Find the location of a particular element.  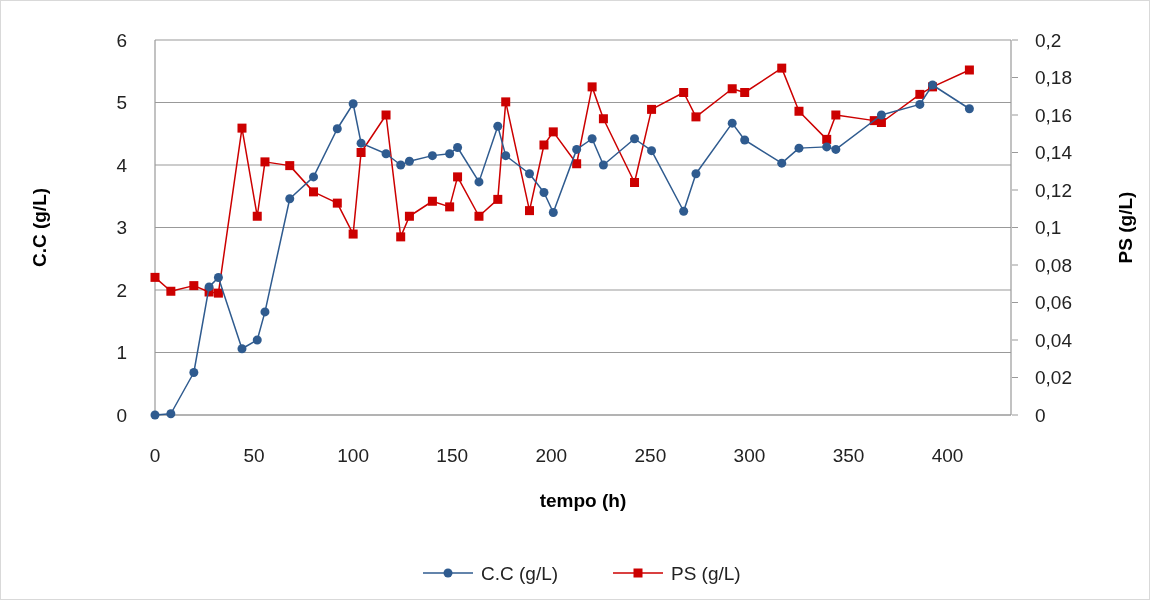

x-tick-label: 150 is located at coordinates (452, 455).